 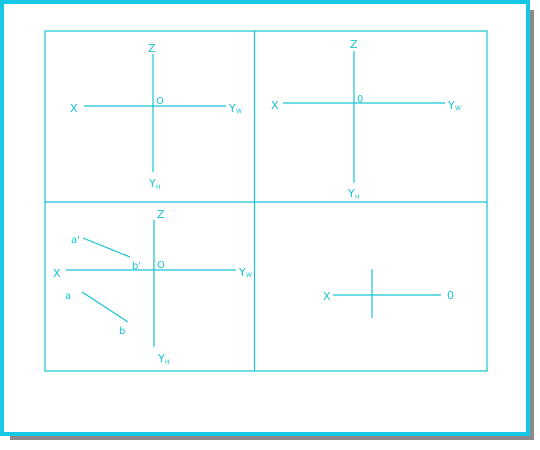 I want to click on label-point-b: b, so click(x=122, y=331).